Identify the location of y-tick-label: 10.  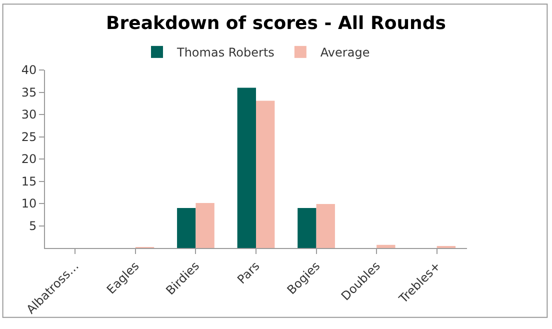
(29, 203).